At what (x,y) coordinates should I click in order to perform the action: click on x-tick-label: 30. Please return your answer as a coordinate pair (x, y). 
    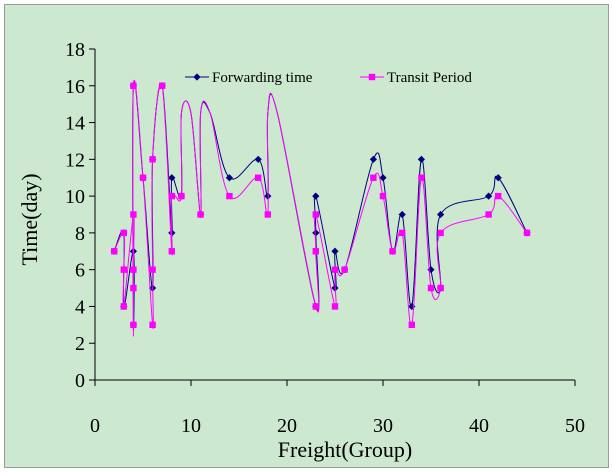
    Looking at the image, I should click on (383, 426).